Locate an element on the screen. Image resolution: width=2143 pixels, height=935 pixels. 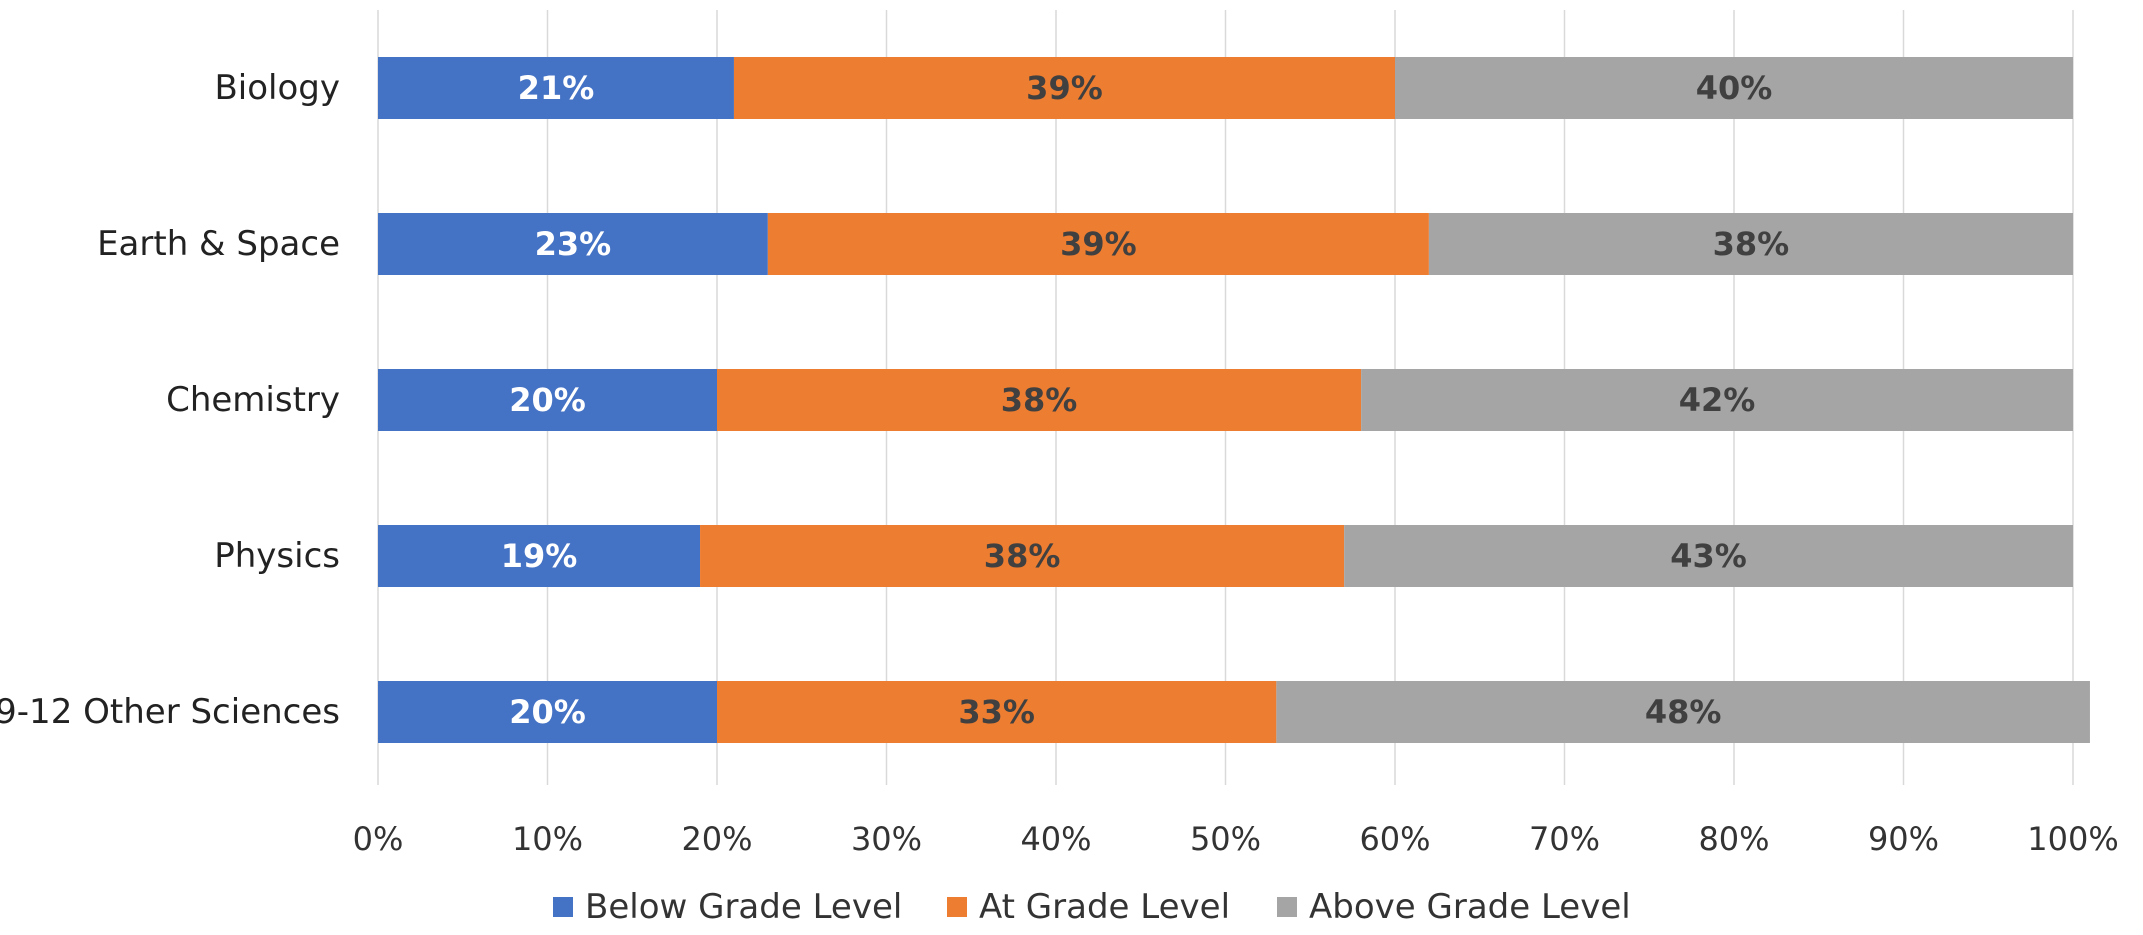
data-label: 33% is located at coordinates (996, 712).